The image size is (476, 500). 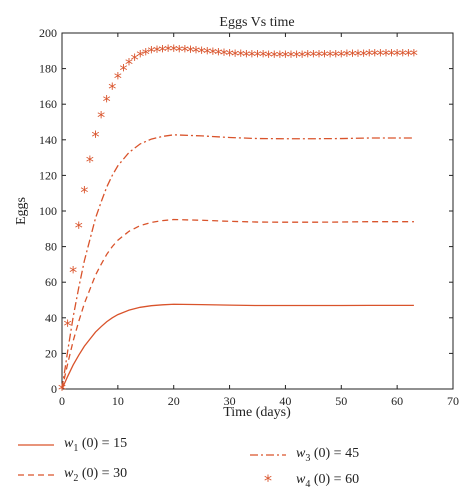 I want to click on series-4-point-0: *, so click(x=62, y=389).